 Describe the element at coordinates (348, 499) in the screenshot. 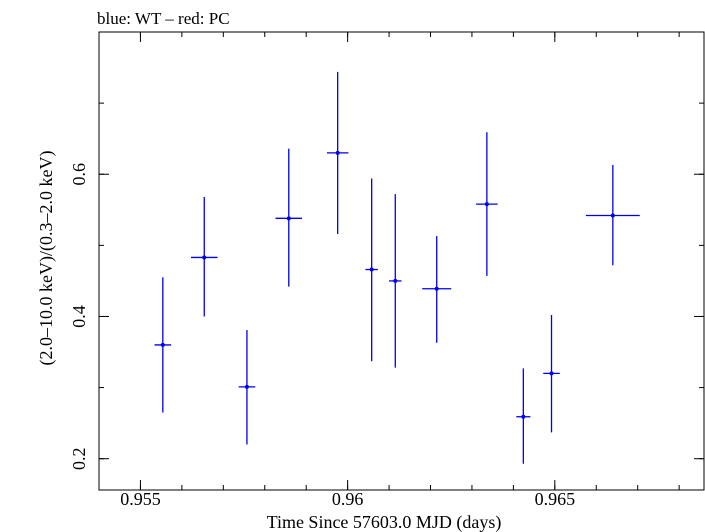

I see `x-tick-label: 0.96` at that location.